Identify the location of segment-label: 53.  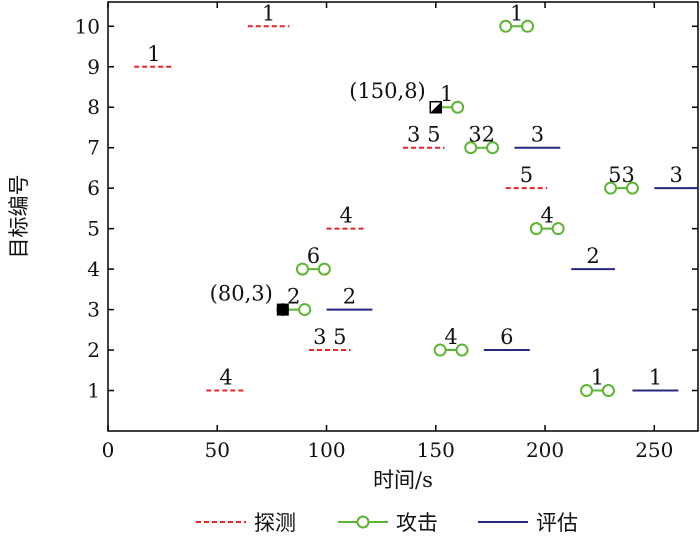
(621, 175).